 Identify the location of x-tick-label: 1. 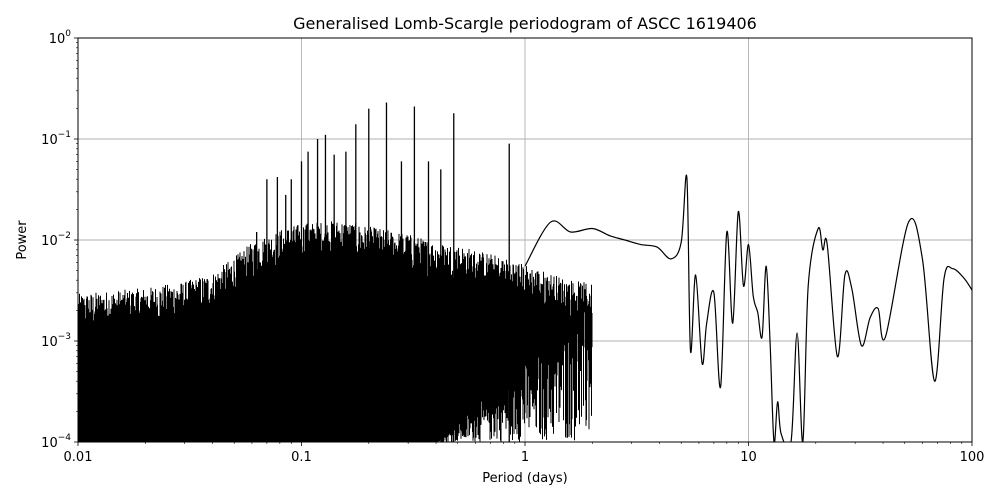
(525, 457).